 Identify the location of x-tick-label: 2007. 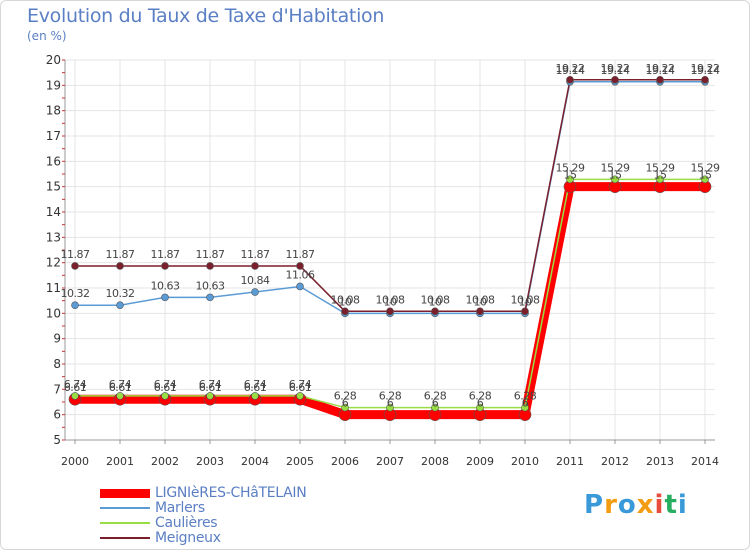
(390, 461).